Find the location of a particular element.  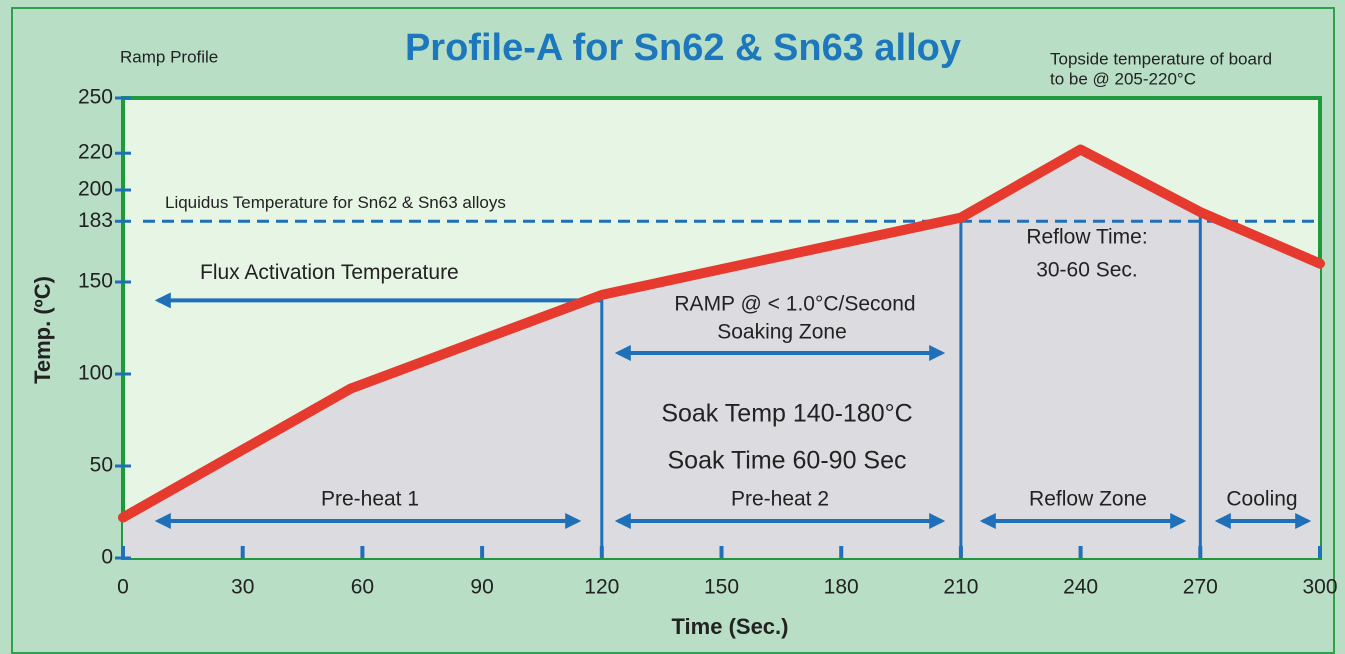

note: Topside temperature of board is located at coordinates (1161, 58).